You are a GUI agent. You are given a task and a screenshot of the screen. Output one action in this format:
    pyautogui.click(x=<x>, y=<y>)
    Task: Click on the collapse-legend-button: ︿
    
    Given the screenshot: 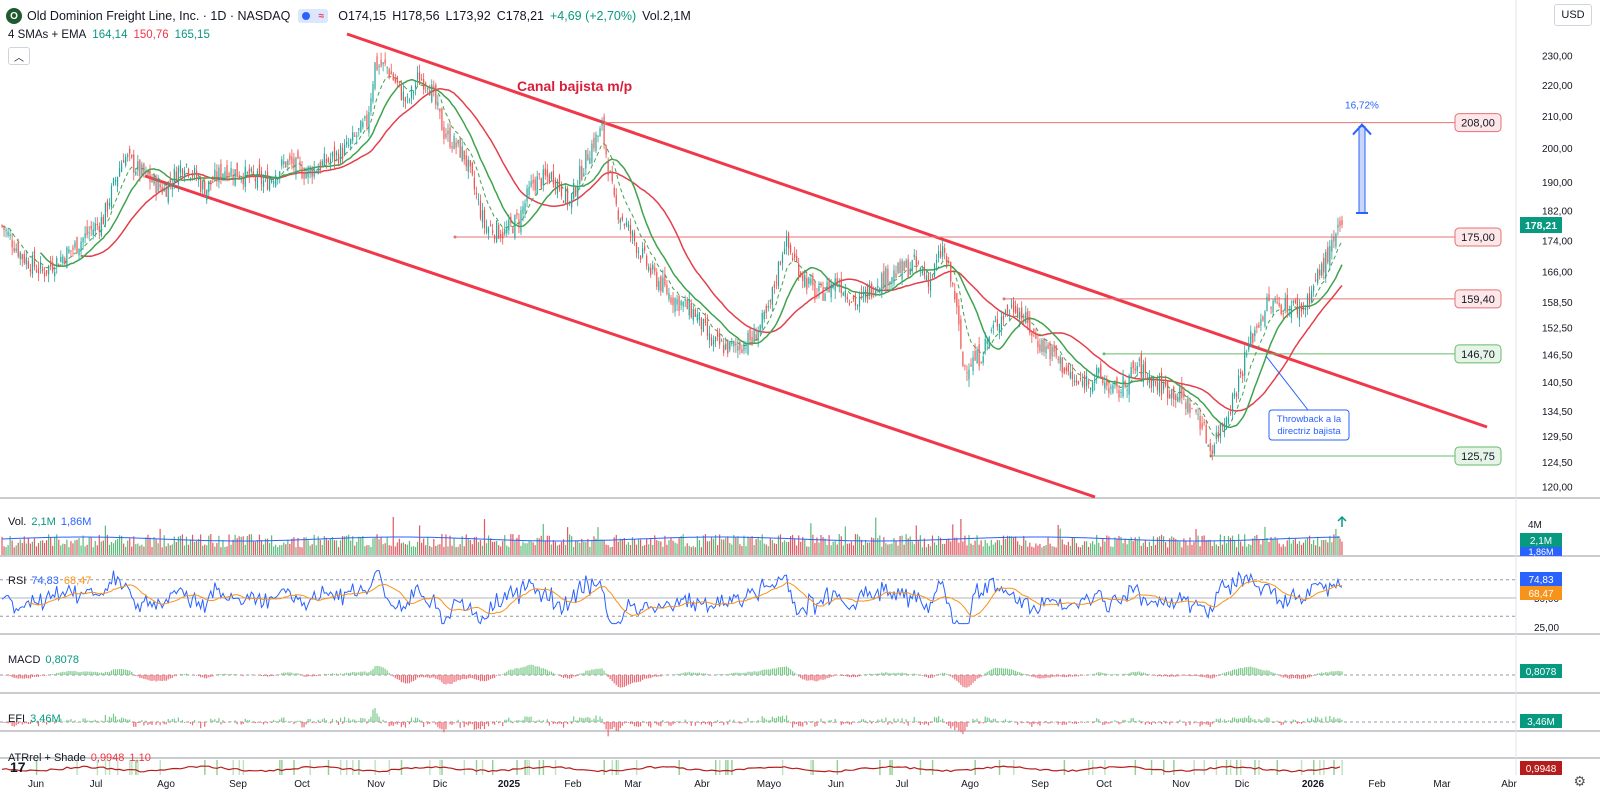 What is the action you would take?
    pyautogui.click(x=19, y=56)
    